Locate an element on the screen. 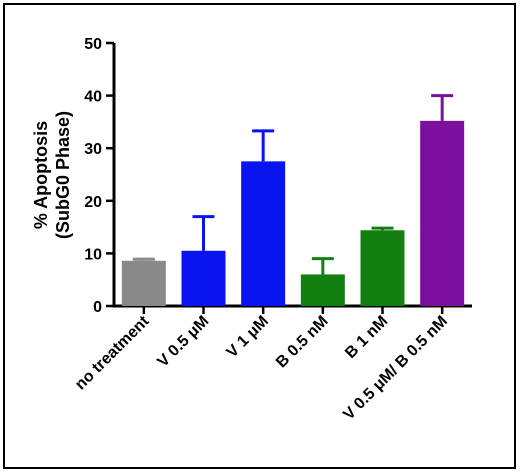  y-tick-label: 40 is located at coordinates (93, 97).